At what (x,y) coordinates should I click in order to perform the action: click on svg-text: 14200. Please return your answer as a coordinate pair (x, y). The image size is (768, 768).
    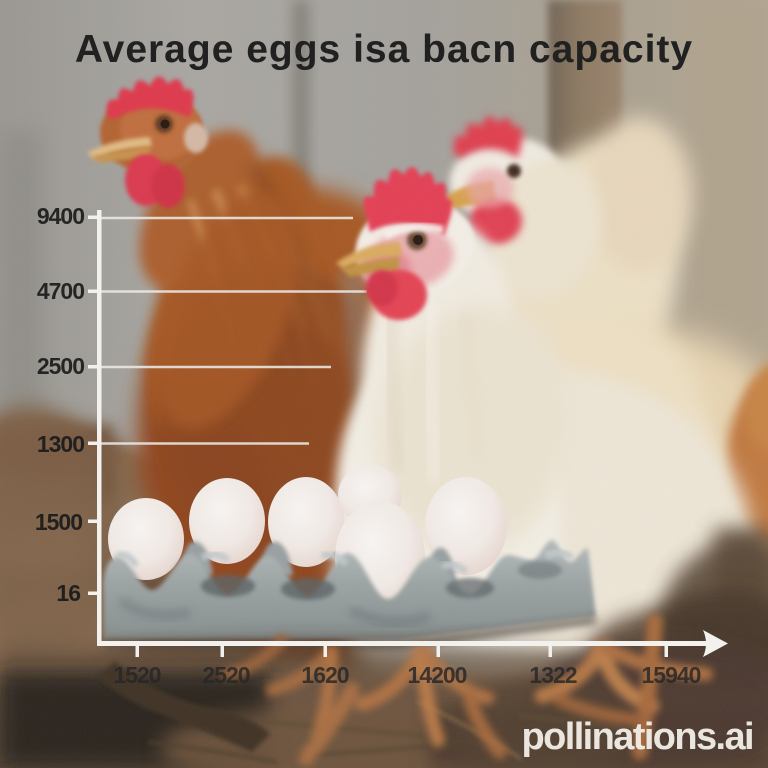
    Looking at the image, I should click on (437, 675).